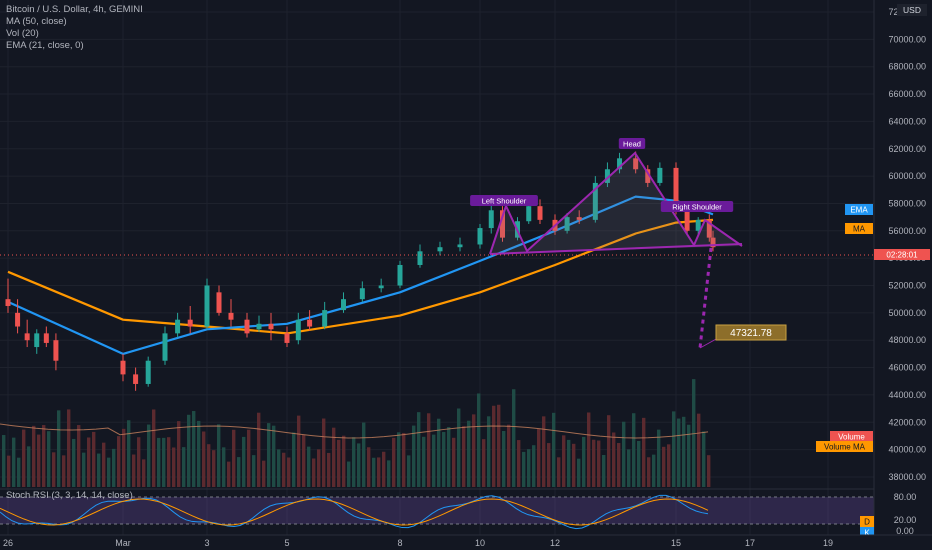 The image size is (932, 550). What do you see at coordinates (709, 343) in the screenshot?
I see `target-leader` at bounding box center [709, 343].